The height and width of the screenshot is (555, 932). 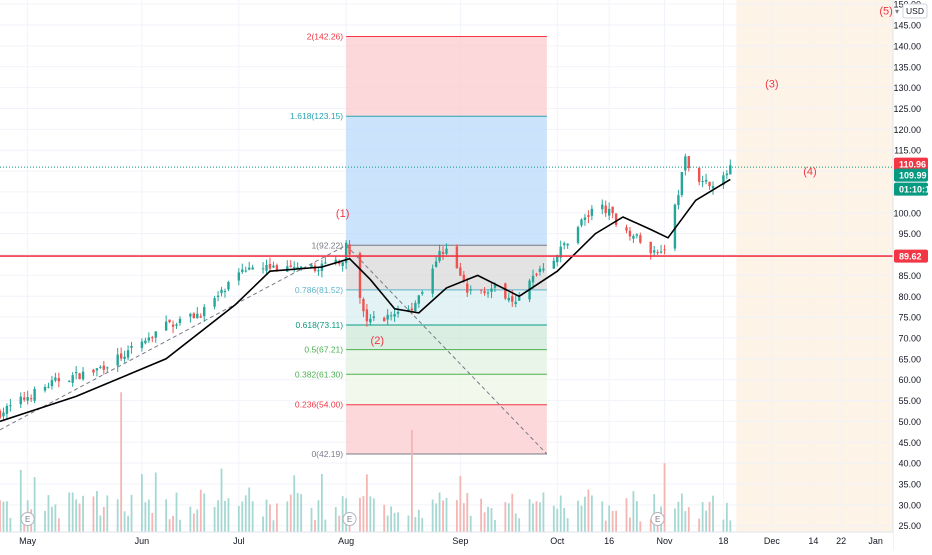 What do you see at coordinates (915, 11) in the screenshot?
I see `currency-label: USD` at bounding box center [915, 11].